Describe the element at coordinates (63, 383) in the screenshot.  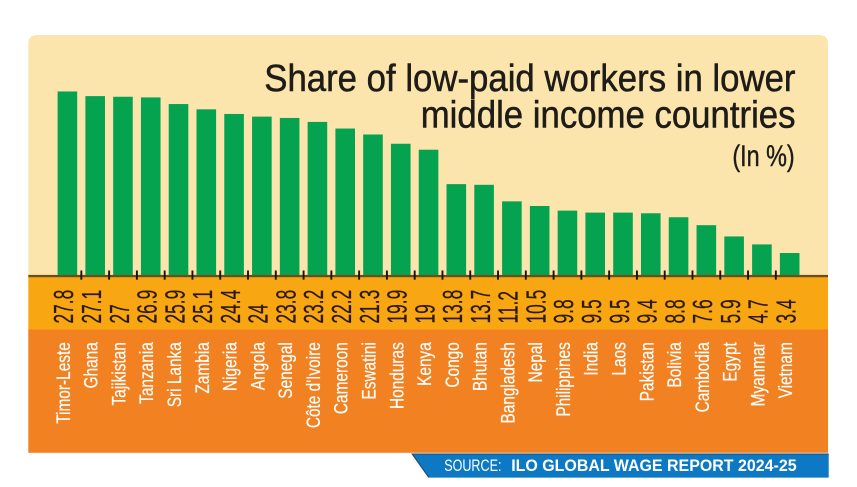
I see `svg-text: Timor-Leste` at that location.